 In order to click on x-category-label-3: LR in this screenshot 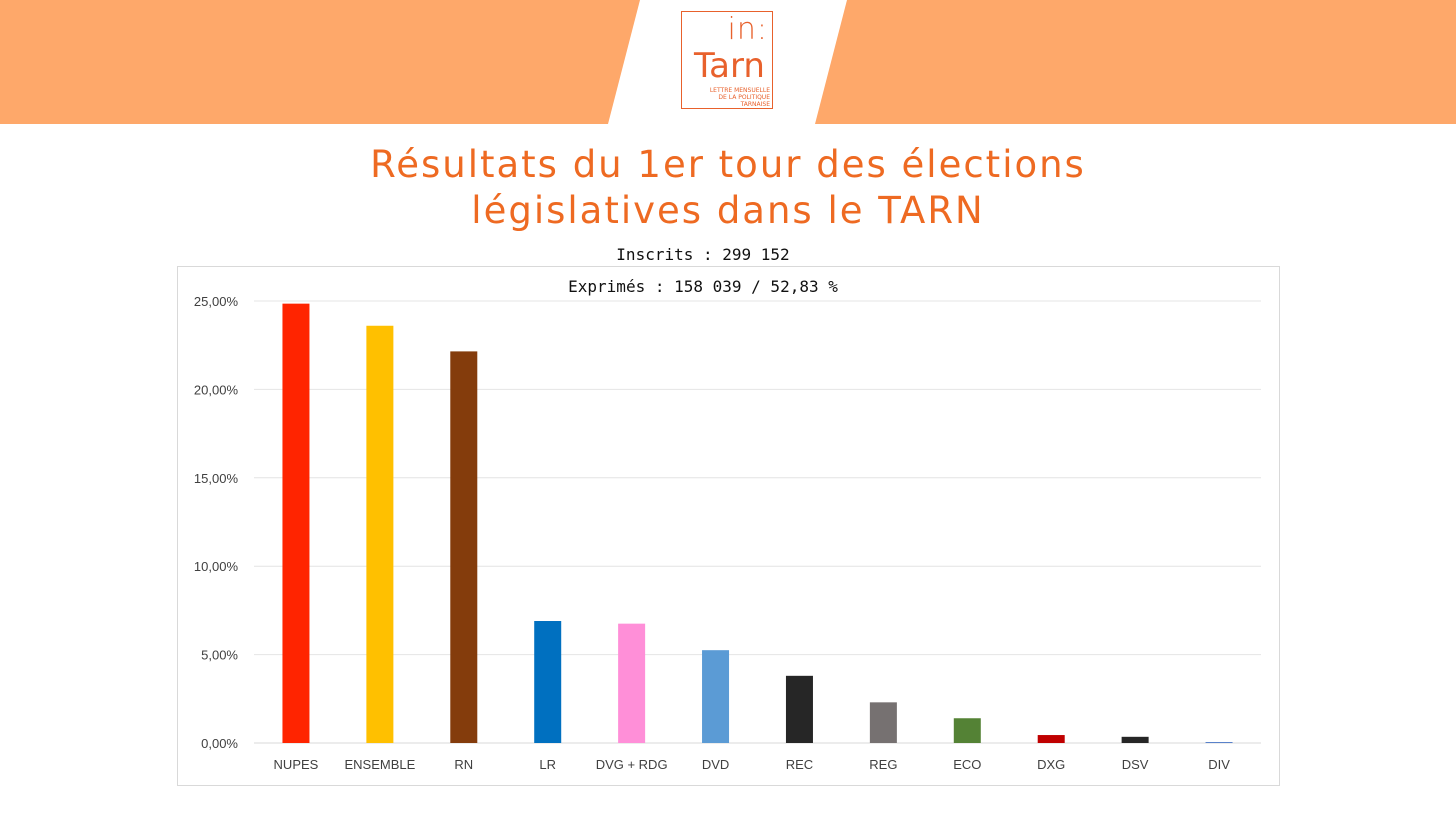, I will do `click(547, 764)`.